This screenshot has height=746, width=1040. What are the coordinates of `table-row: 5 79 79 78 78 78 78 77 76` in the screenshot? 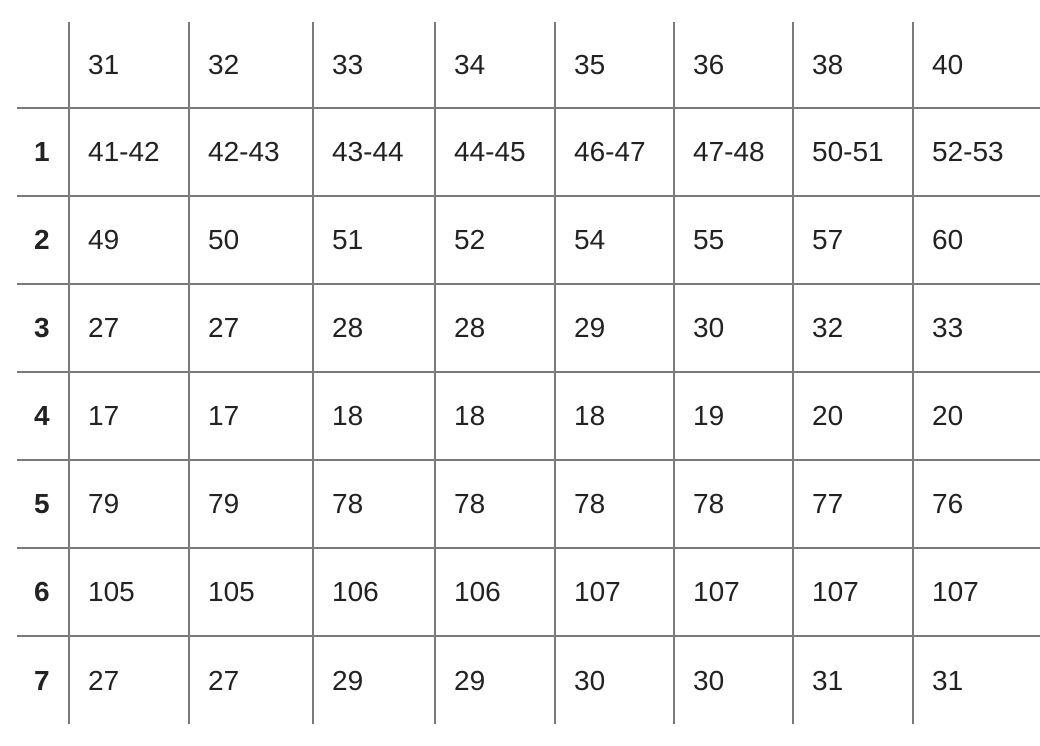 It's located at (528, 503).